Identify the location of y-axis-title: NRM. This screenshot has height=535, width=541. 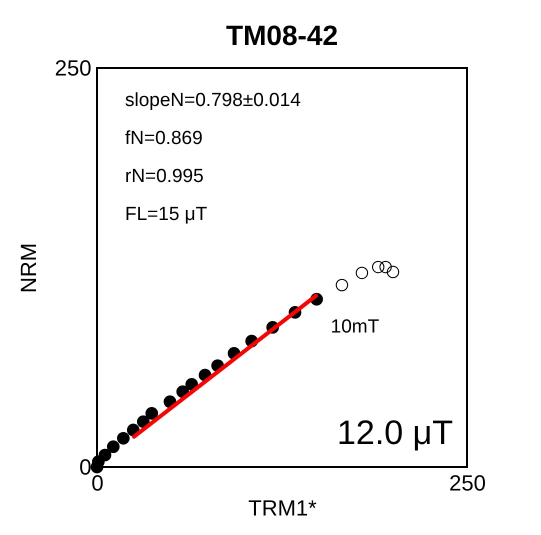
(28, 268).